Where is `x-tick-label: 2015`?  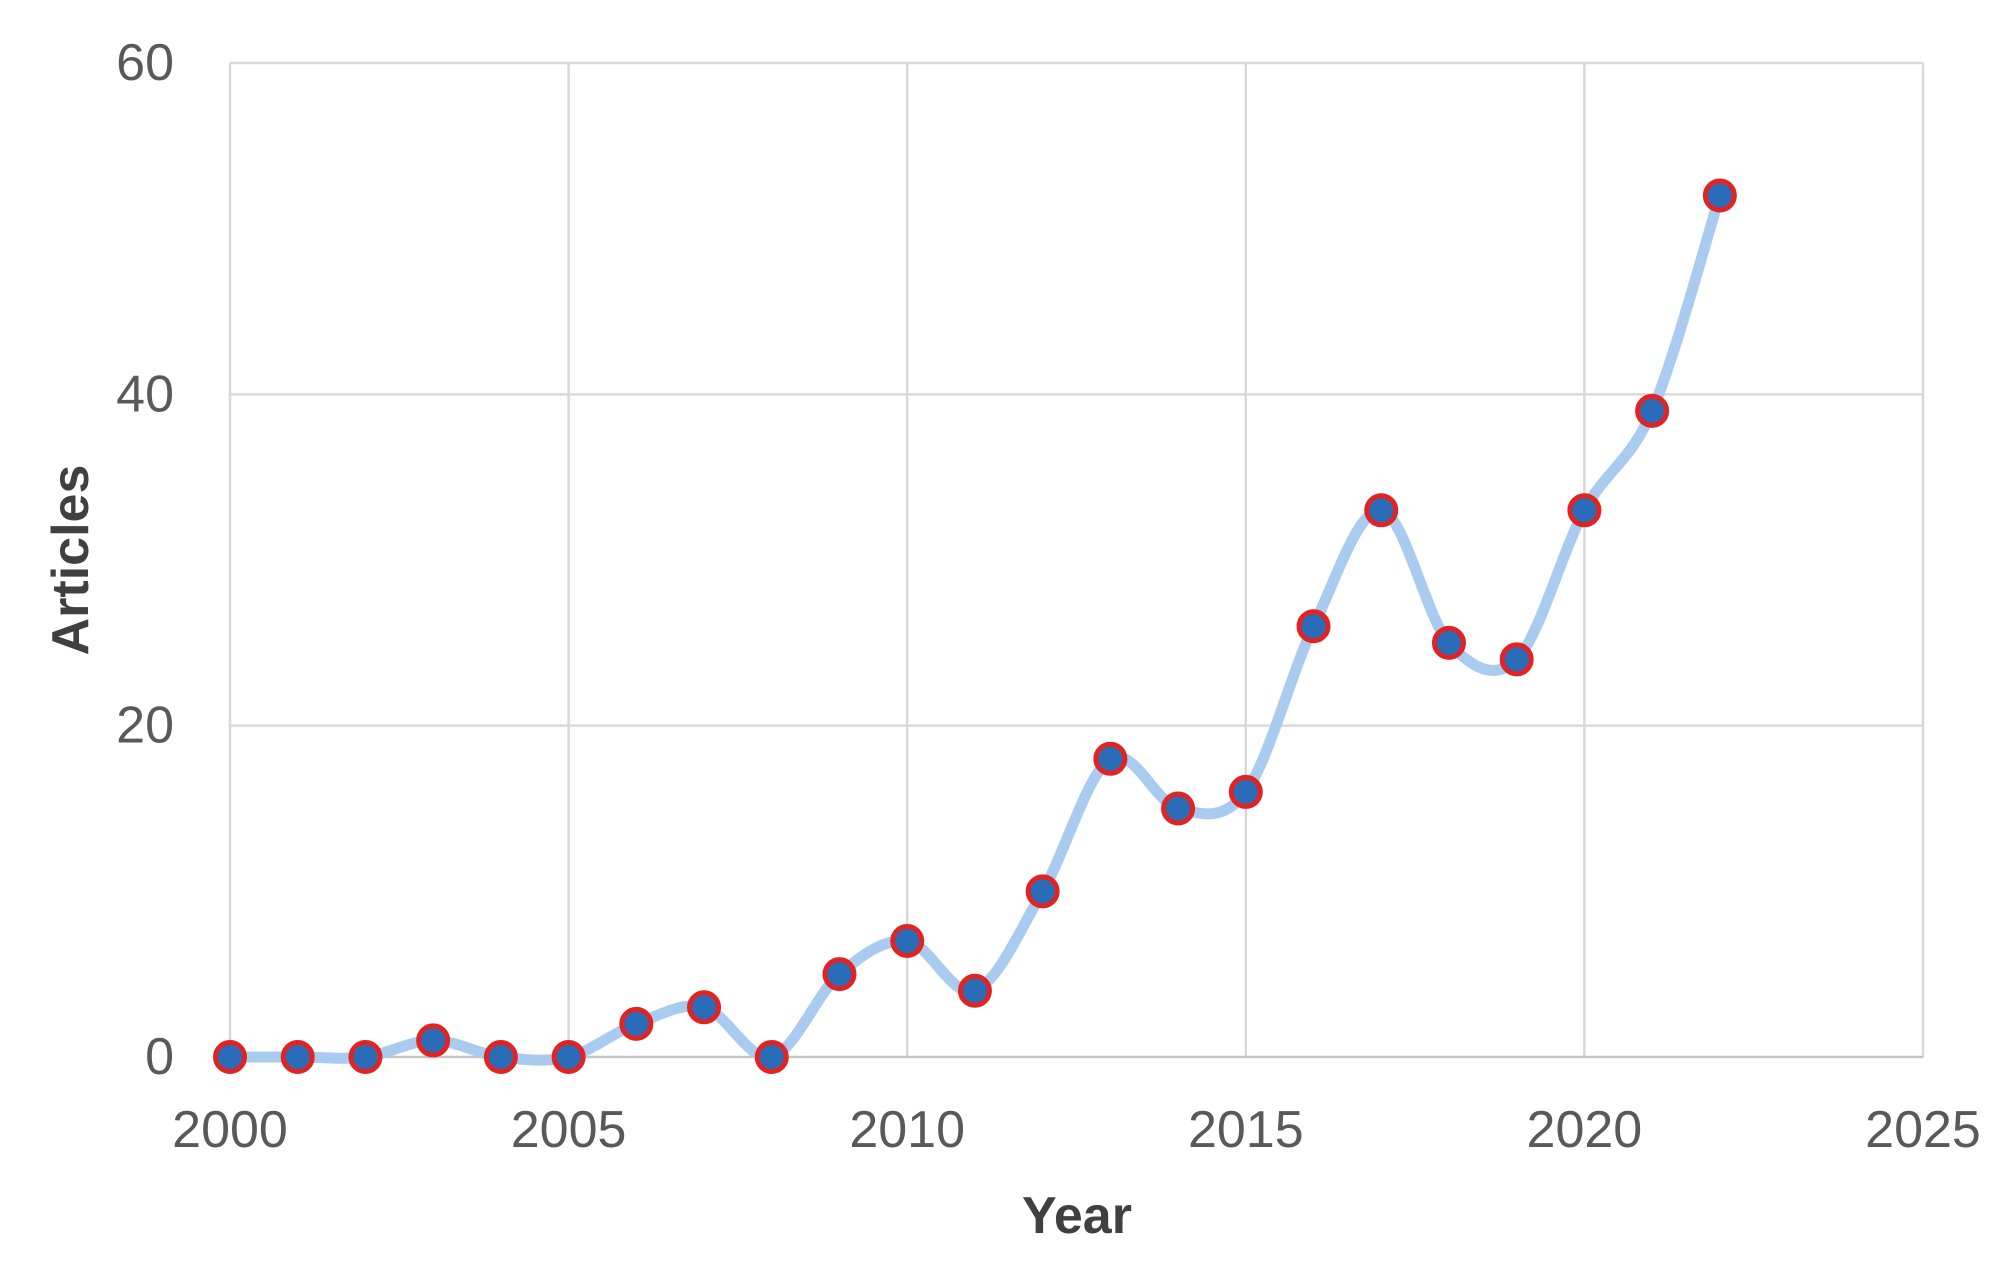 x-tick-label: 2015 is located at coordinates (1246, 1130).